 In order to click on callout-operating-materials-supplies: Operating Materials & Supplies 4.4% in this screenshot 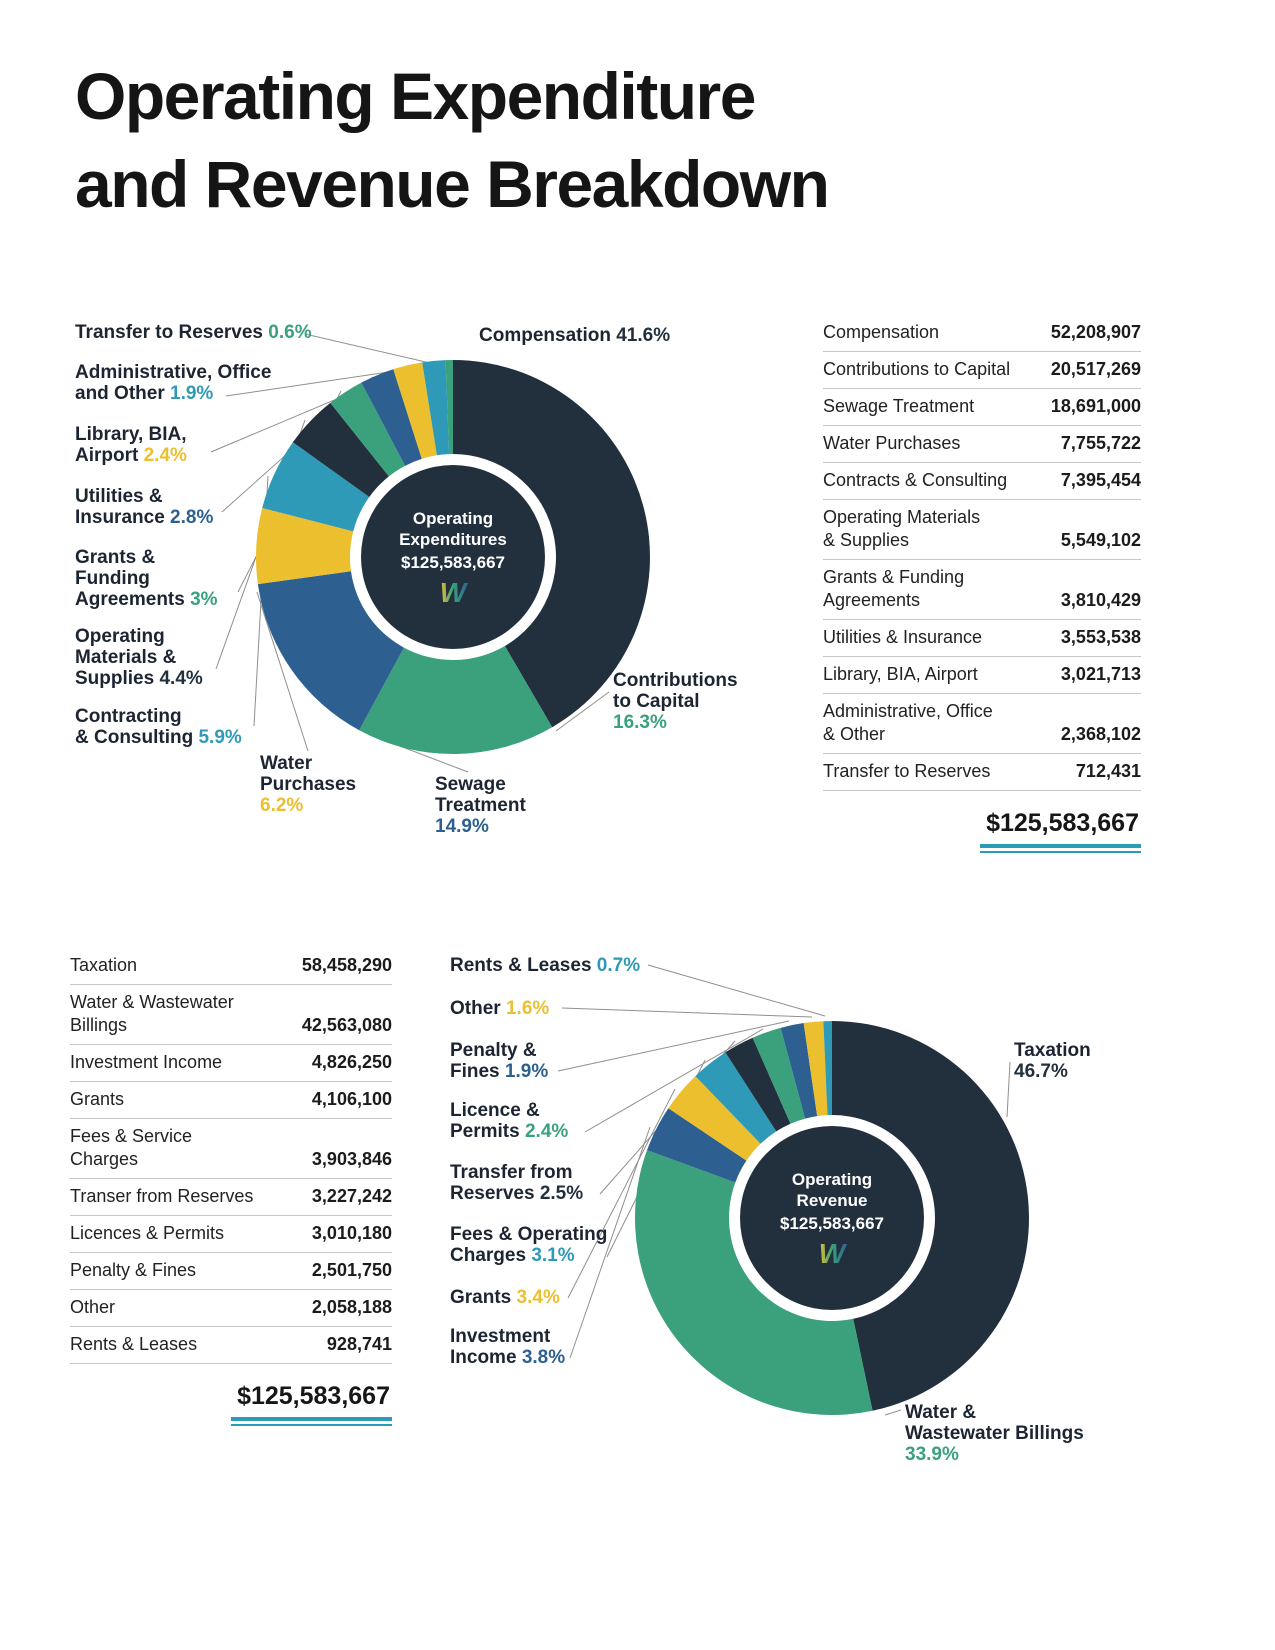, I will do `click(139, 657)`.